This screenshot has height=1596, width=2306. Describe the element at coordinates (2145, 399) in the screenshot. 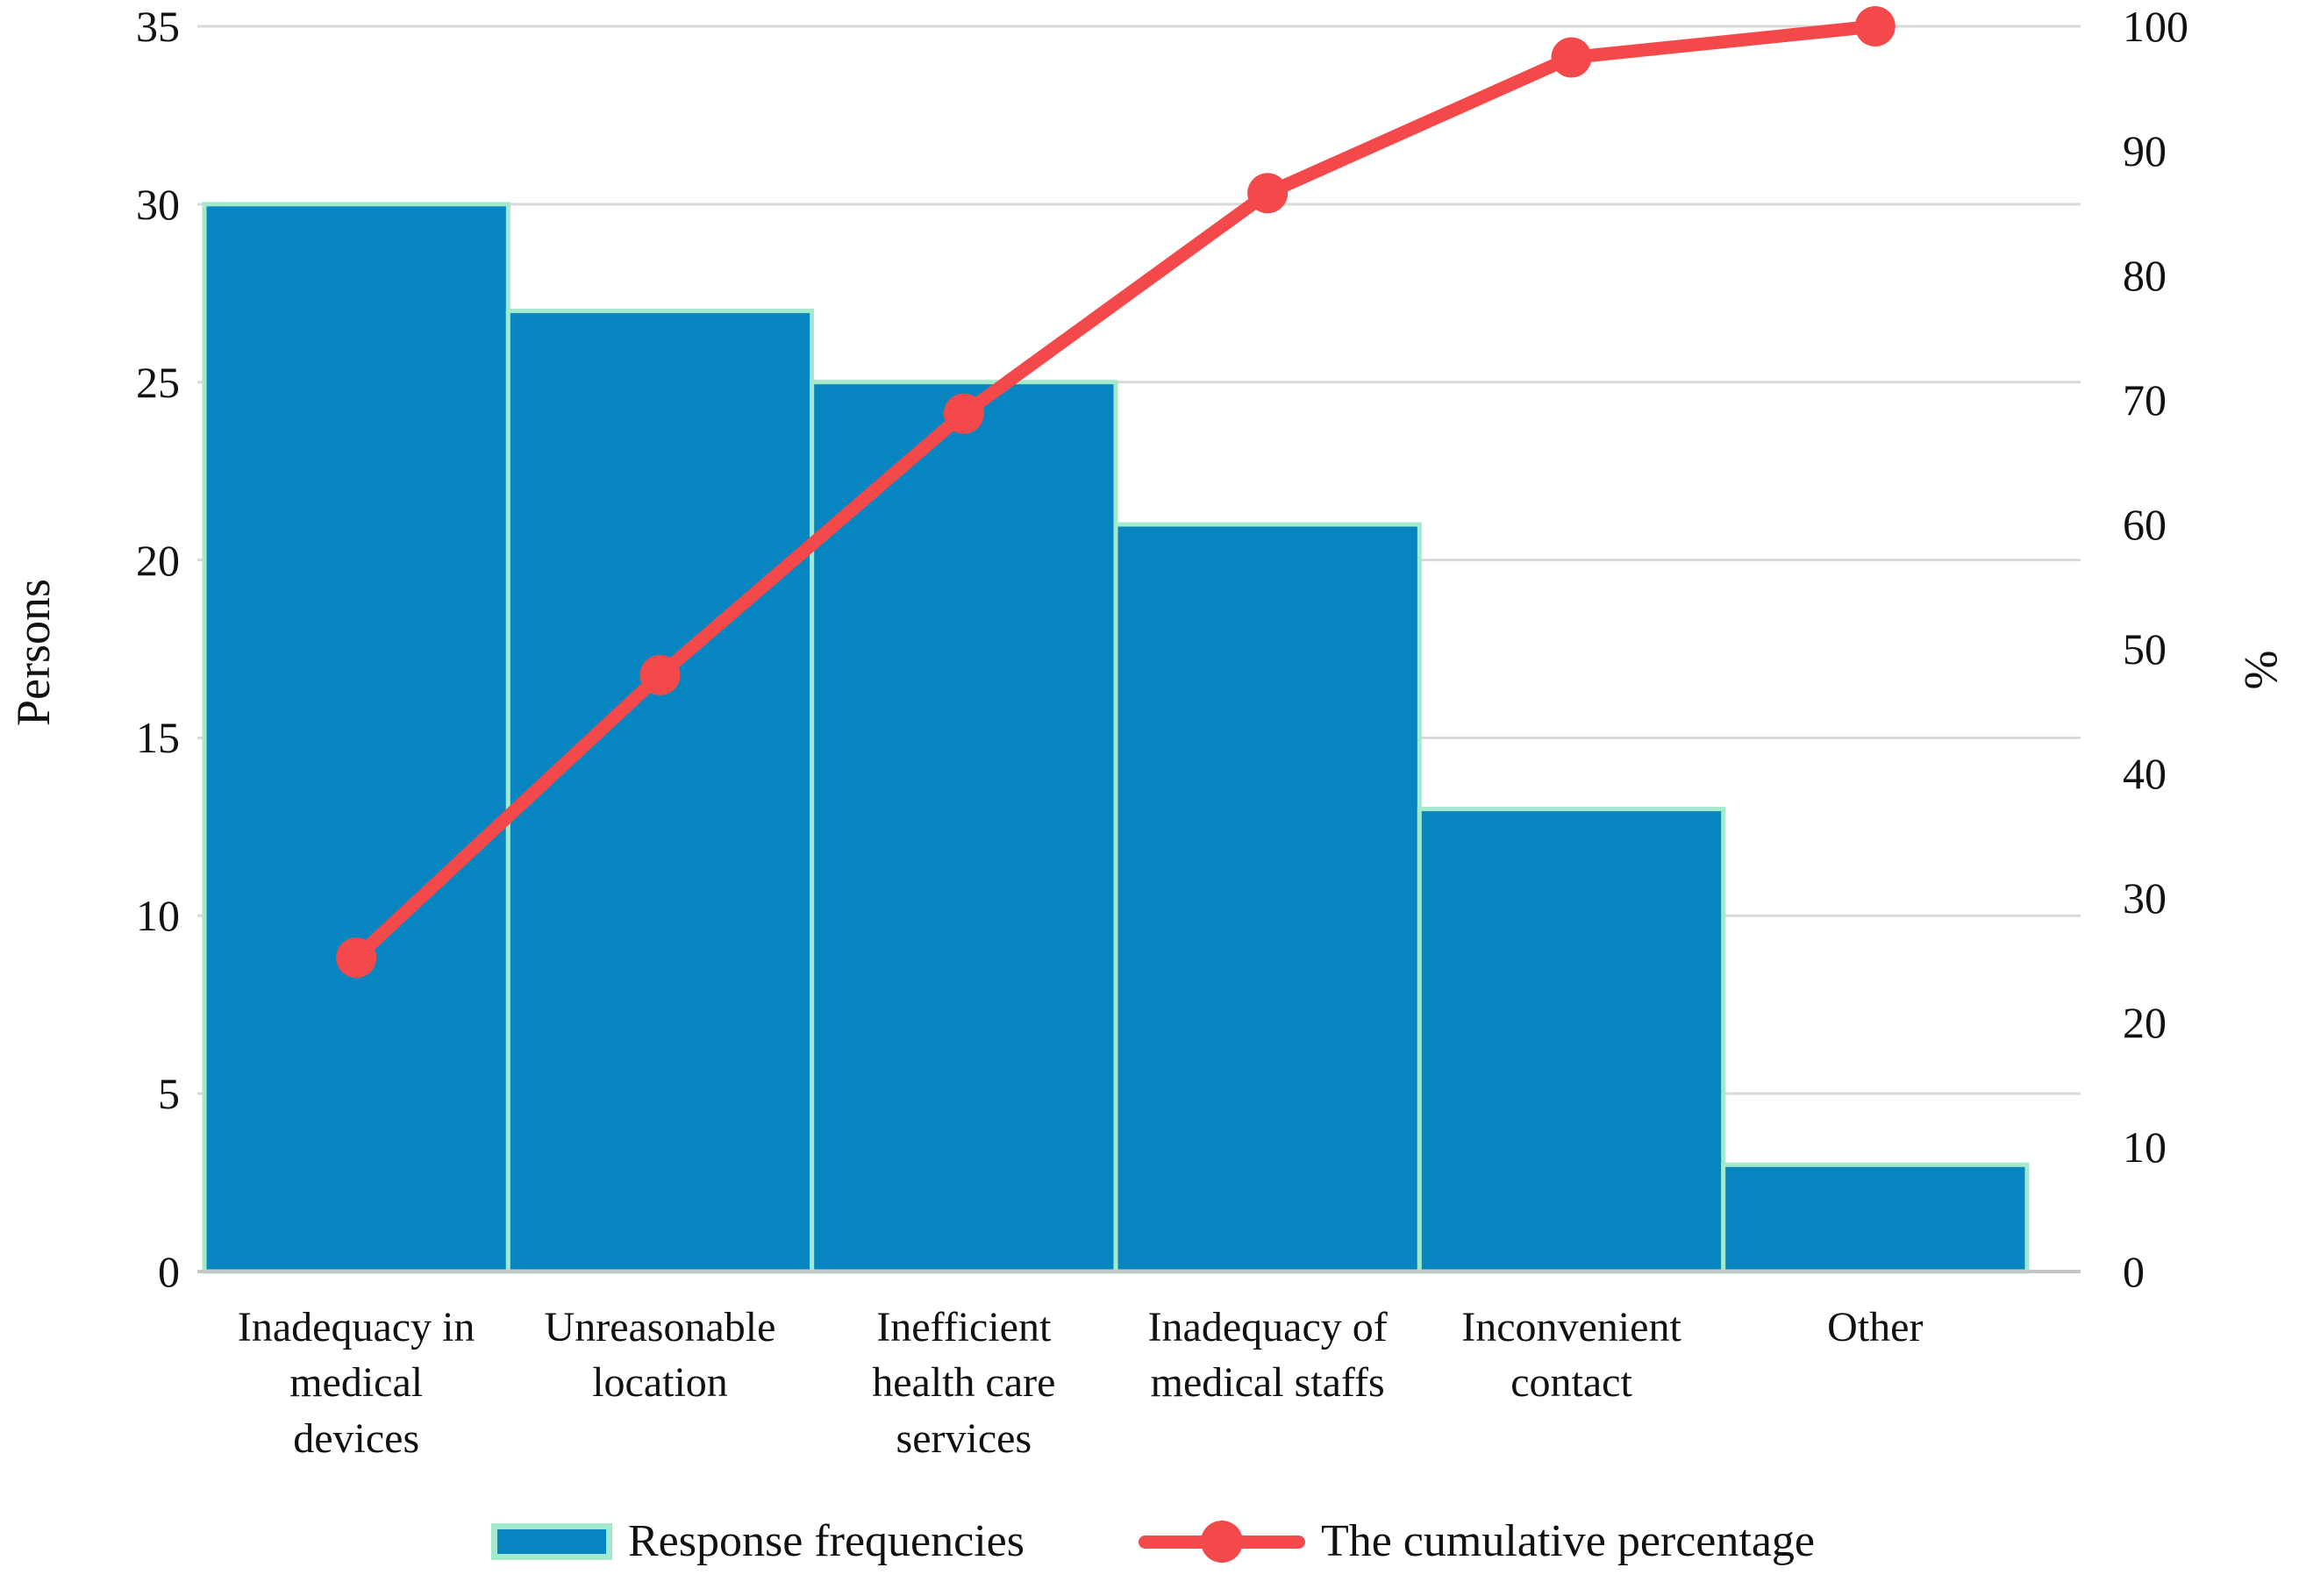

I see `right-tick-label: 70` at that location.